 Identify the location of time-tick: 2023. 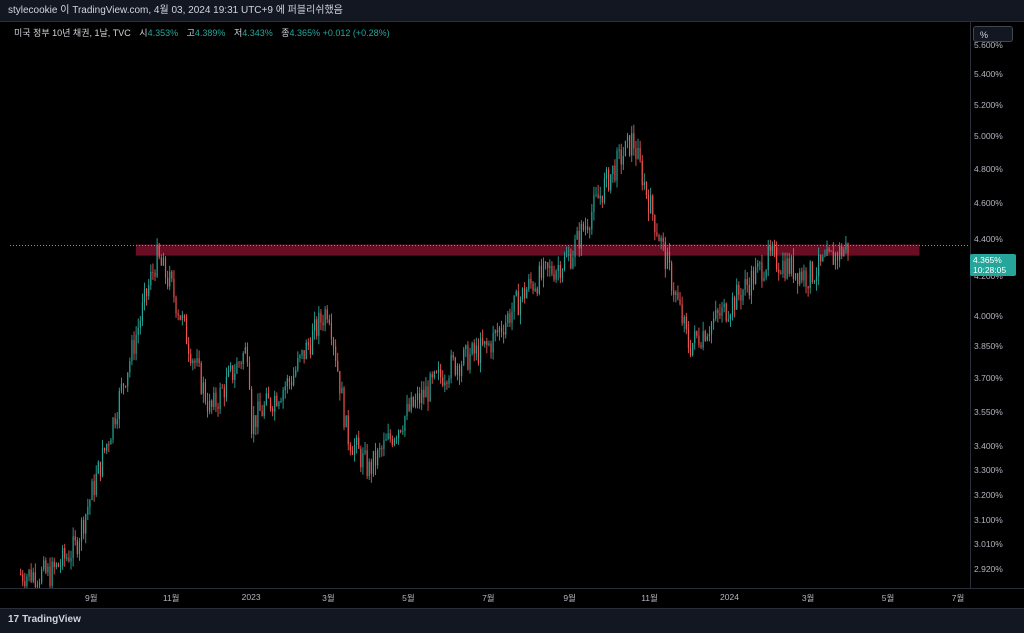
(251, 597).